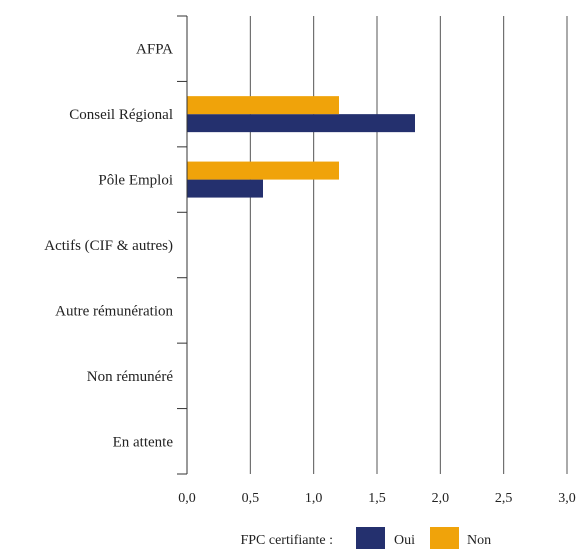  Describe the element at coordinates (504, 498) in the screenshot. I see `x-tick-label: 2,5` at that location.